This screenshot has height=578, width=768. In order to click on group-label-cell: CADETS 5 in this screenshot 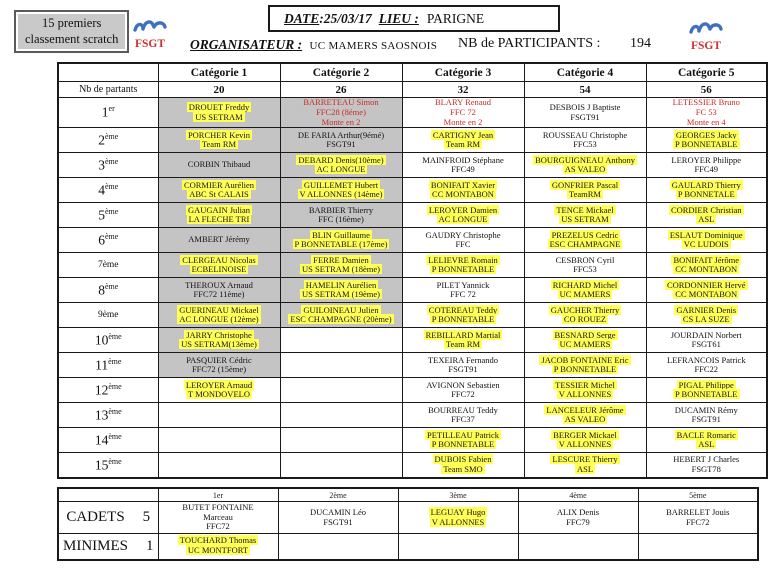, I will do `click(108, 517)`.